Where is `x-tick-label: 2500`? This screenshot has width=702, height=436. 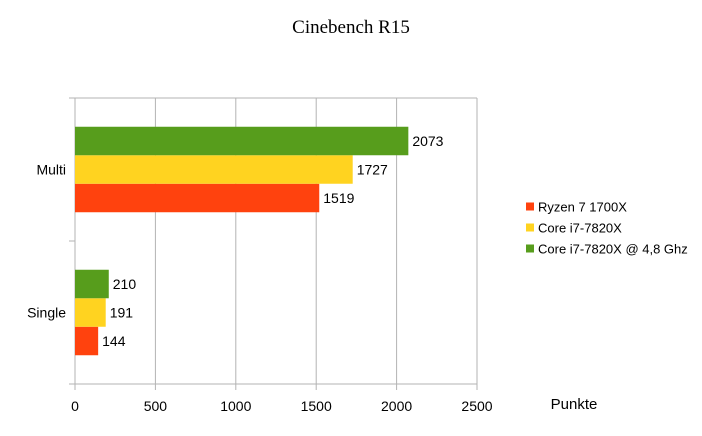 x-tick-label: 2500 is located at coordinates (476, 406).